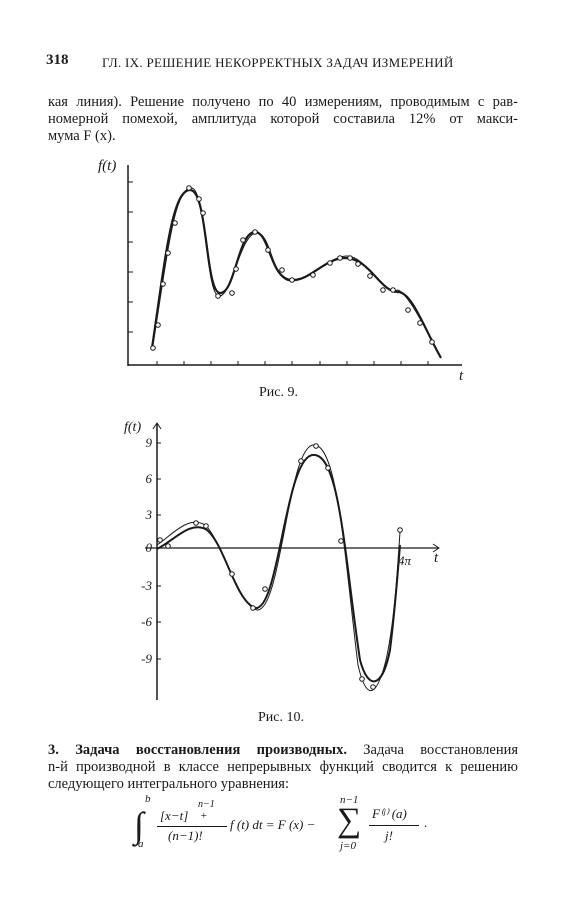 The image size is (579, 900). What do you see at coordinates (146, 658) in the screenshot?
I see `y-tick-label: -9` at bounding box center [146, 658].